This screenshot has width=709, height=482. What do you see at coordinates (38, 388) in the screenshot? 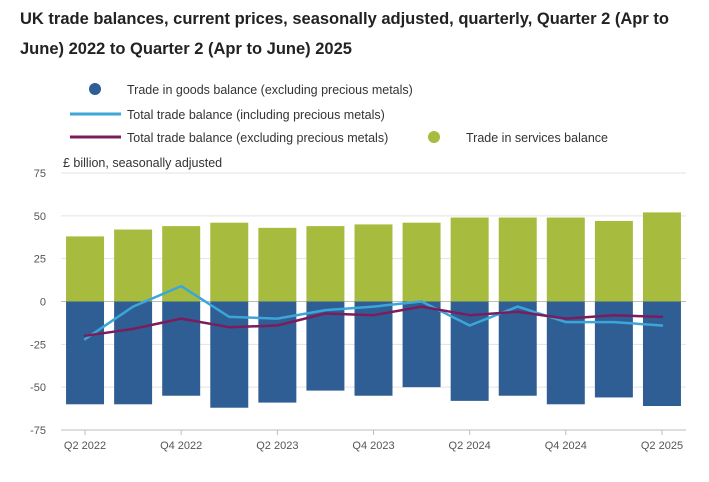
I see `y-tick-label-5: -50` at bounding box center [38, 388].